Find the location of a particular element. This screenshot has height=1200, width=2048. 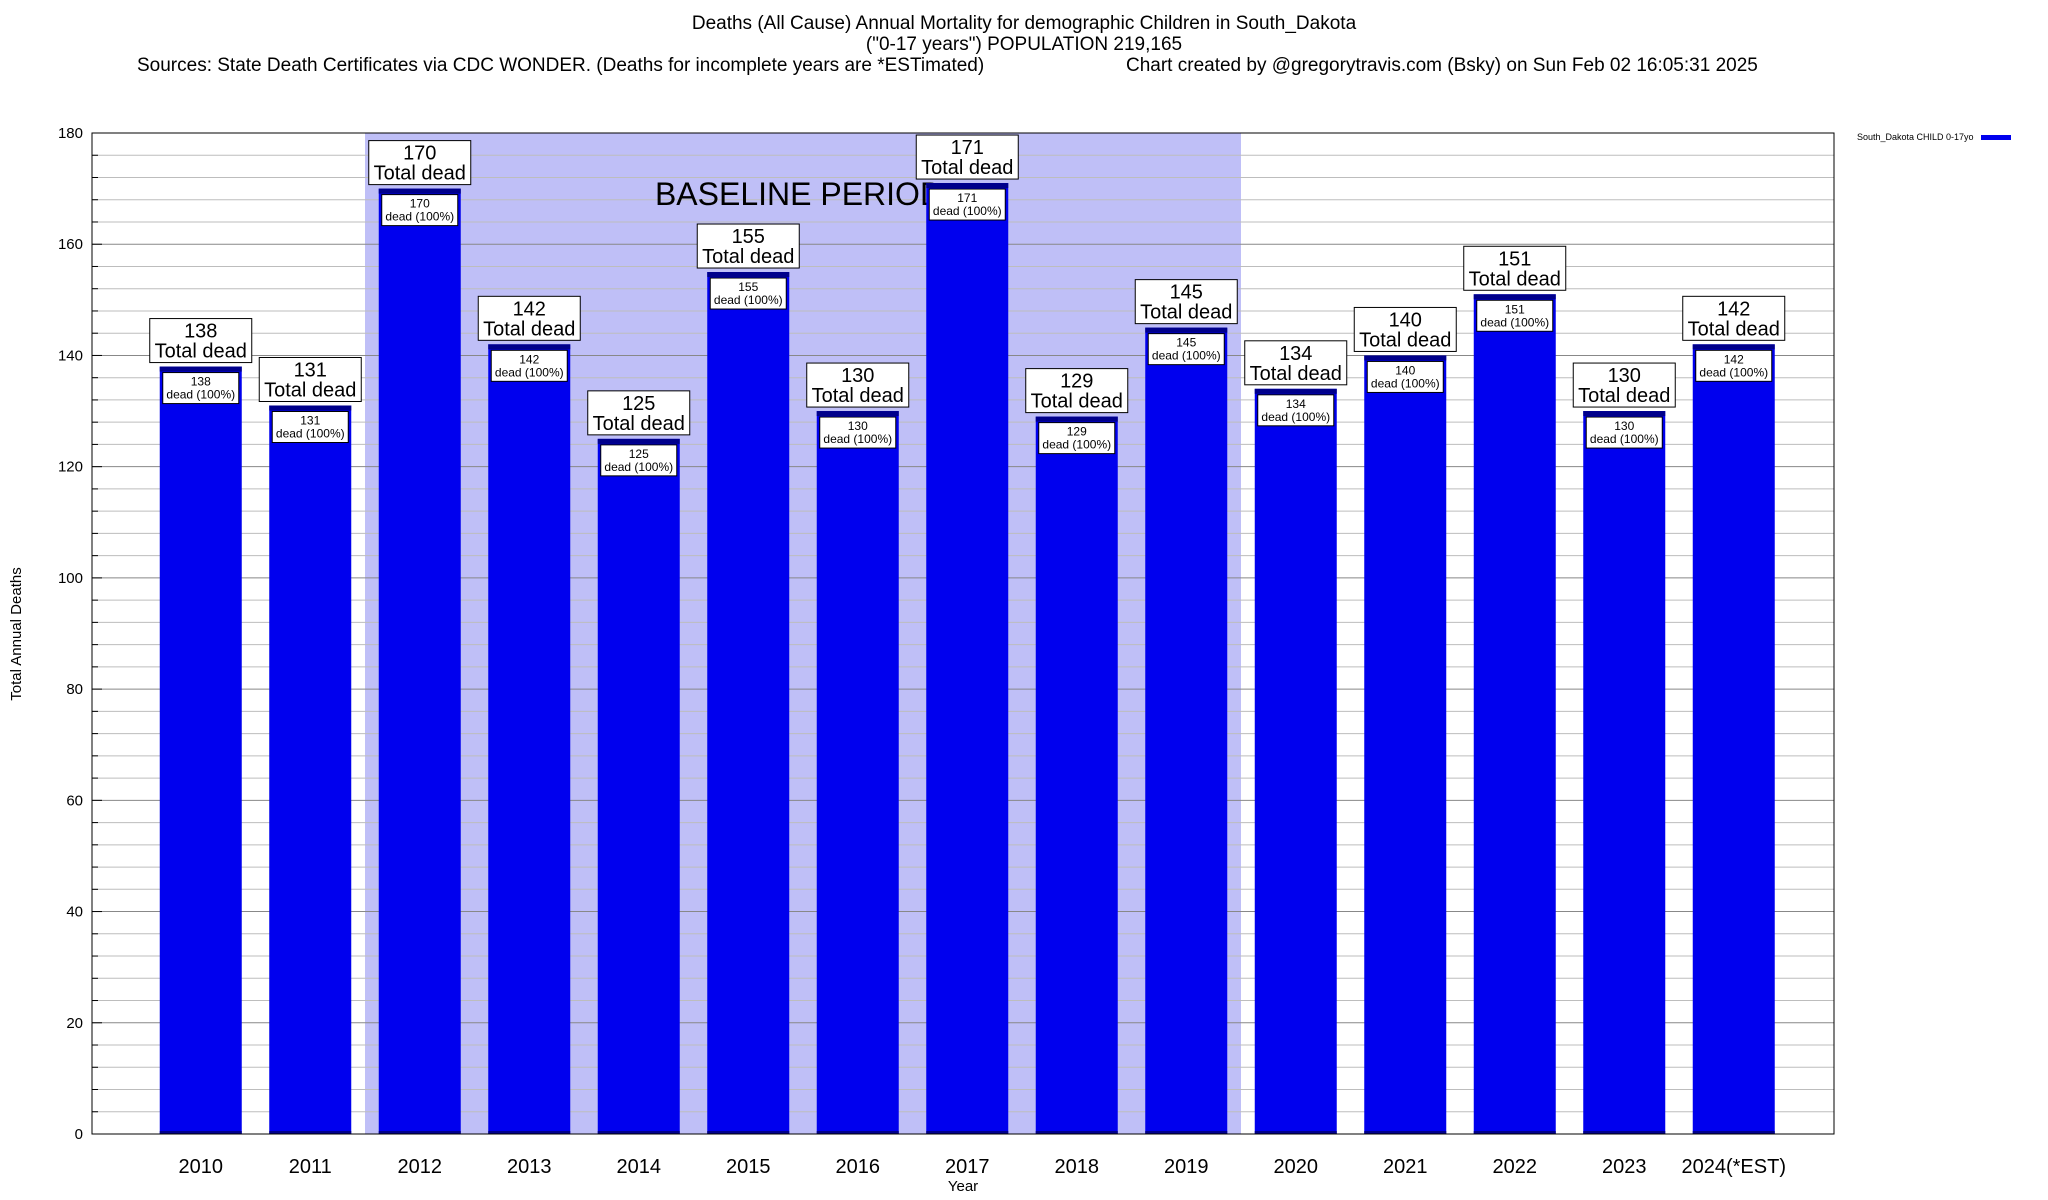

bar-inner-value-label: 140 is located at coordinates (1405, 370).